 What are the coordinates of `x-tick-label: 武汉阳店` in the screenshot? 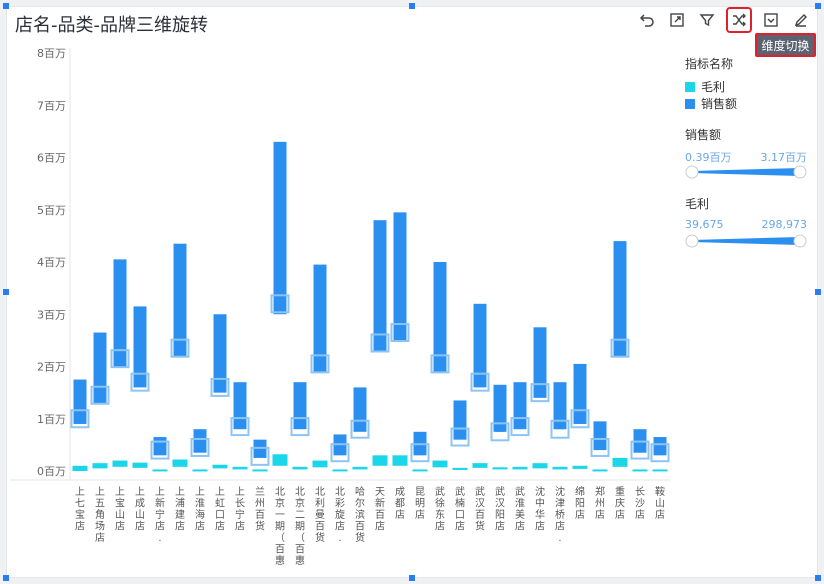 It's located at (500, 509).